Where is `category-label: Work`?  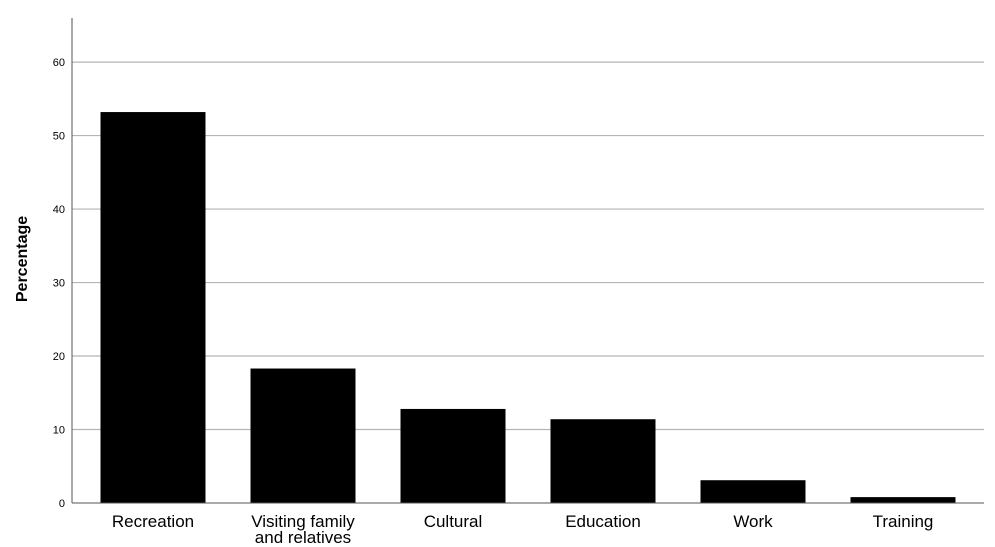 category-label: Work is located at coordinates (753, 521).